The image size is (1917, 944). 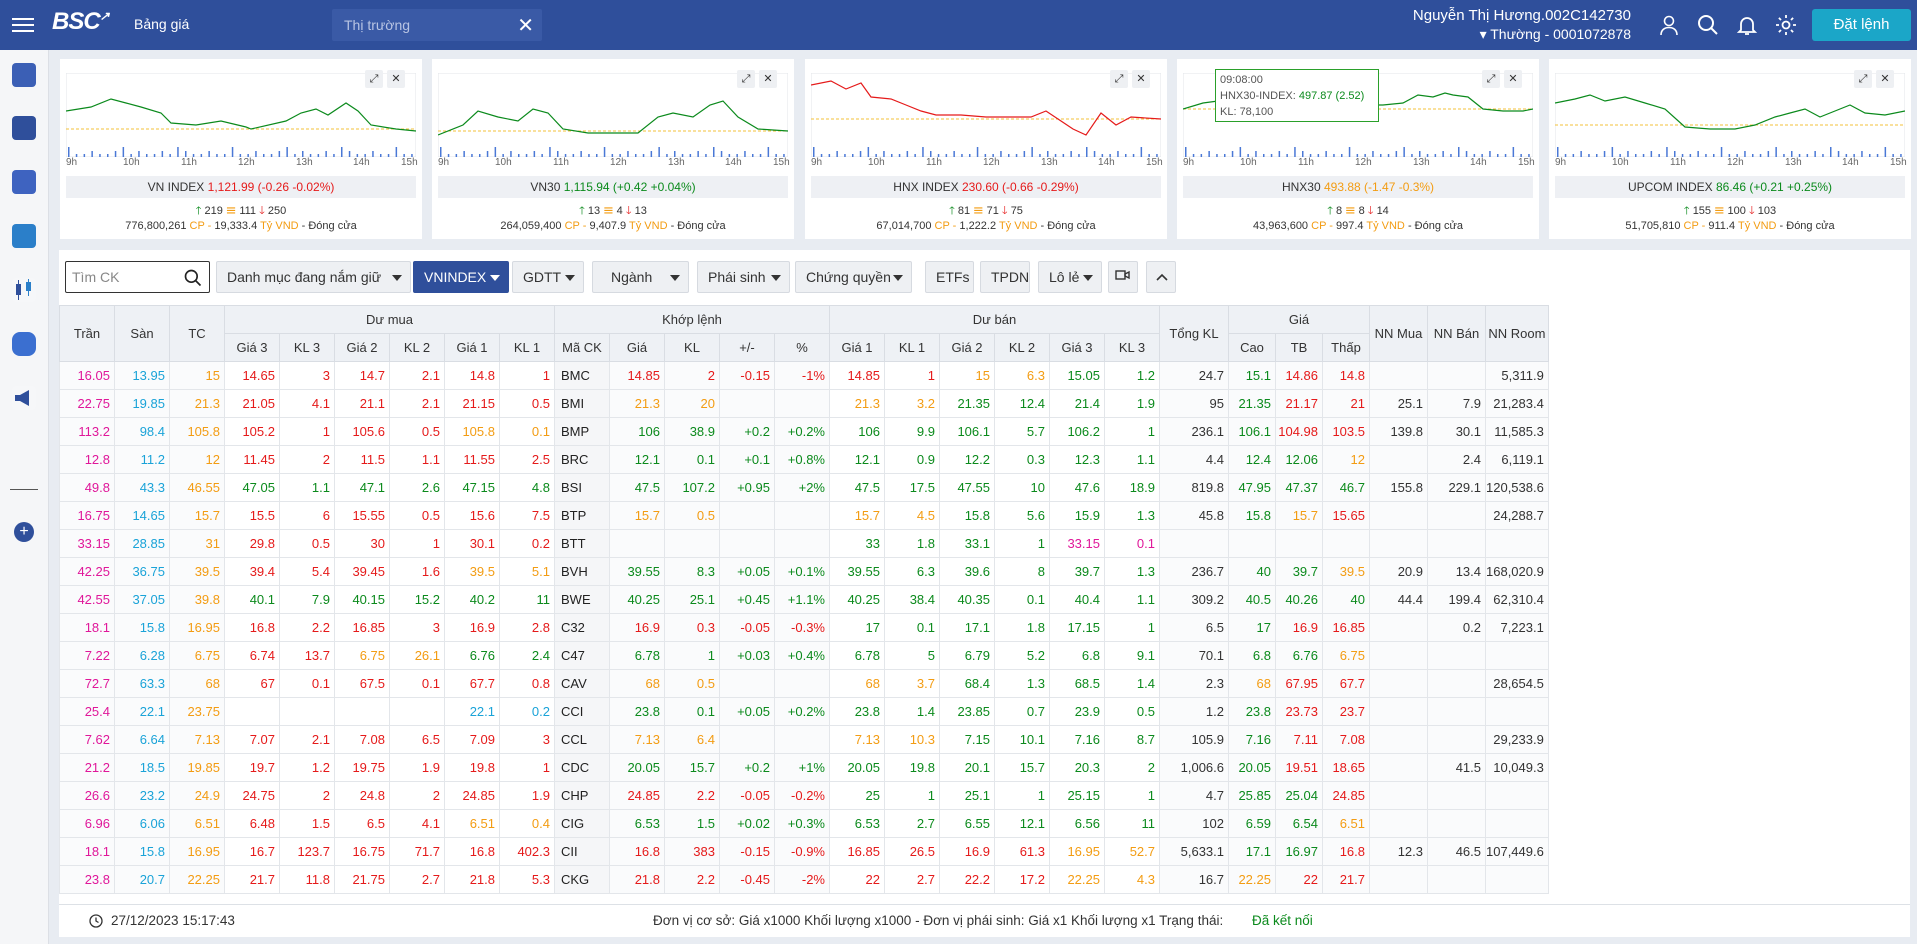 What do you see at coordinates (548, 277) in the screenshot?
I see `gdtt-dropdown: GDTT` at bounding box center [548, 277].